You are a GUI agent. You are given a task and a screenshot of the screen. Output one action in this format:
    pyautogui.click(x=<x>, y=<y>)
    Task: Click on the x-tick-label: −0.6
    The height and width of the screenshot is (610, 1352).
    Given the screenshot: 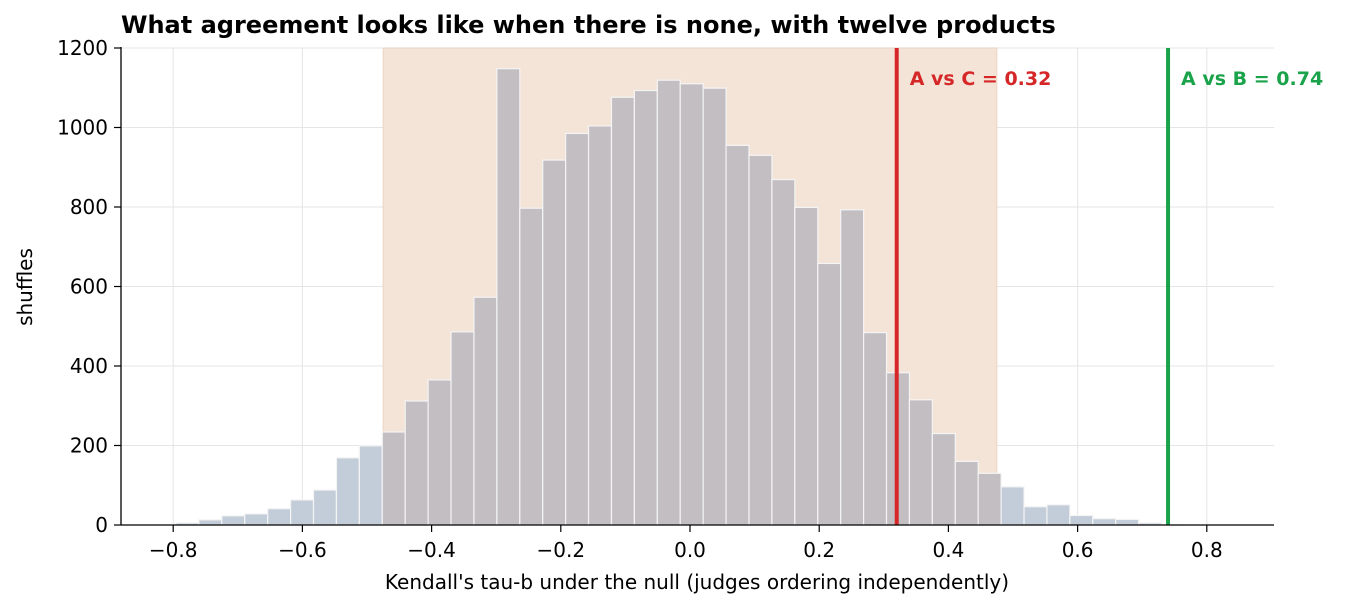 What is the action you would take?
    pyautogui.click(x=302, y=550)
    